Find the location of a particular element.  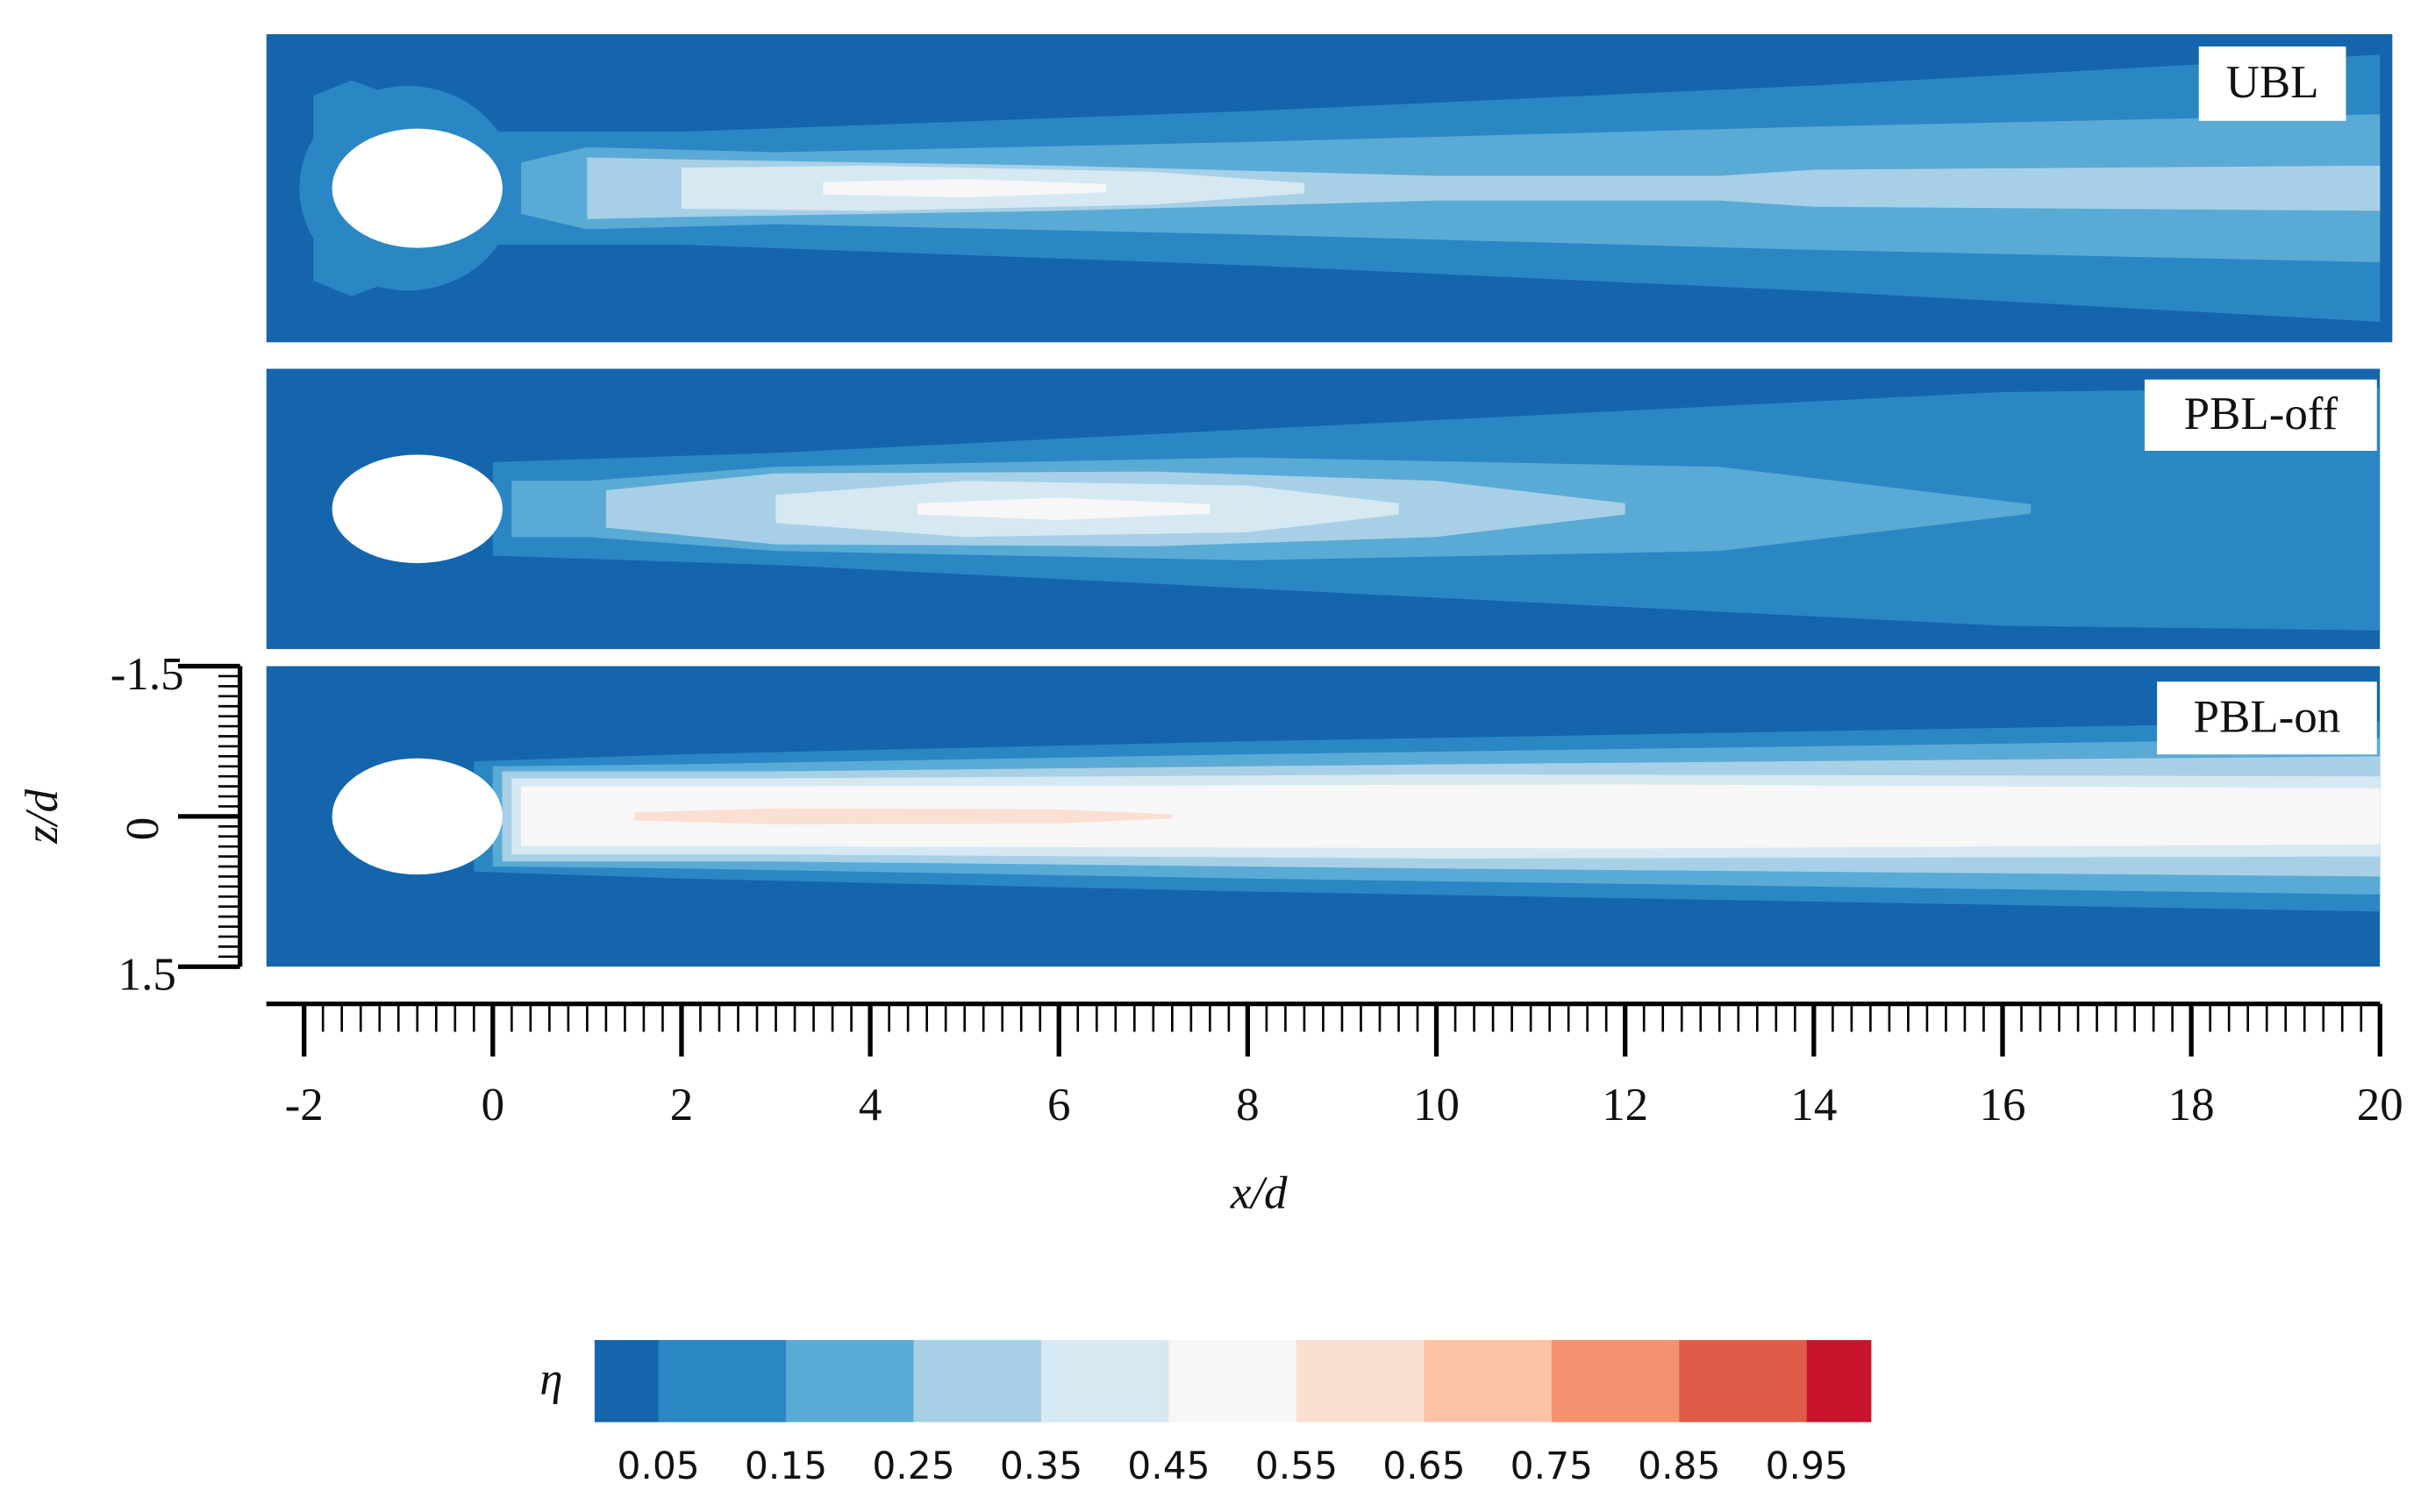

panel-label: PBL-off is located at coordinates (2262, 414).